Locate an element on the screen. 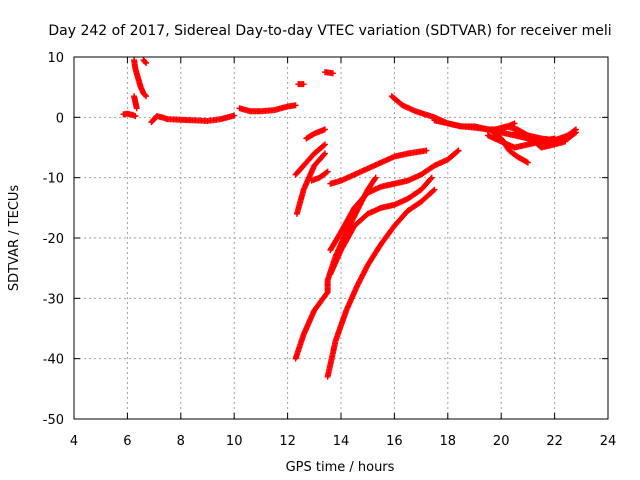  series-arc-g is located at coordinates (301, 84).